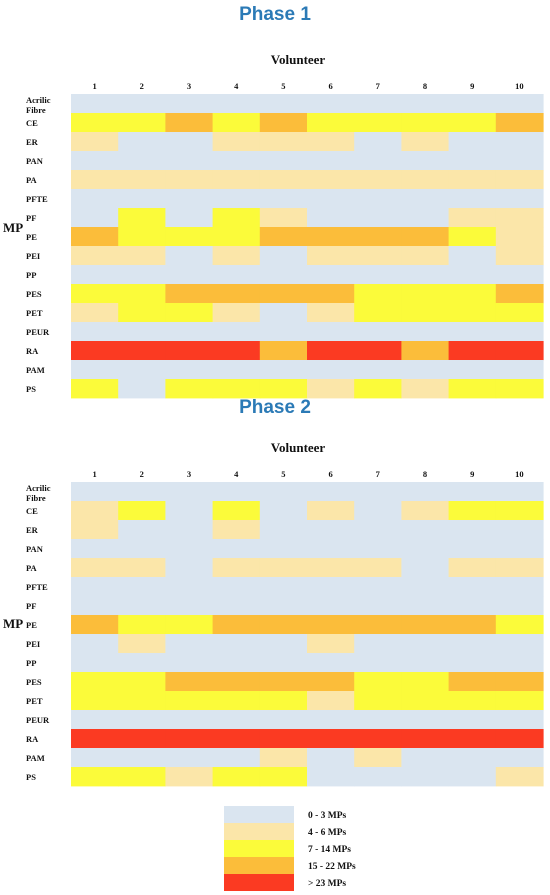 The image size is (550, 895). Describe the element at coordinates (35, 161) in the screenshot. I see `row-label: PAN` at that location.